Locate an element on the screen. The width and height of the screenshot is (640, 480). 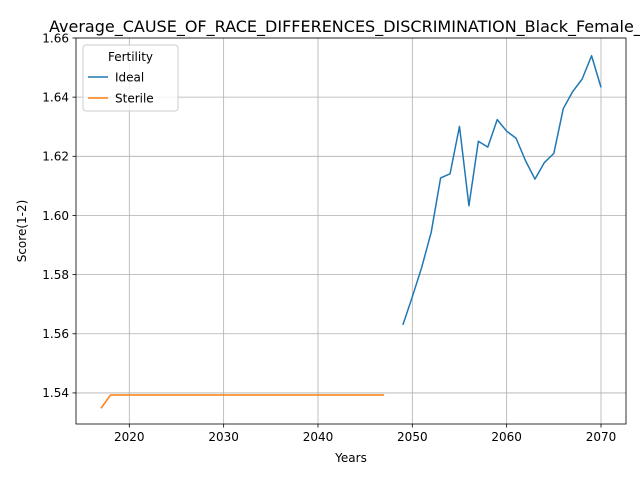
y-tick-label: 1.60 is located at coordinates (55, 216).